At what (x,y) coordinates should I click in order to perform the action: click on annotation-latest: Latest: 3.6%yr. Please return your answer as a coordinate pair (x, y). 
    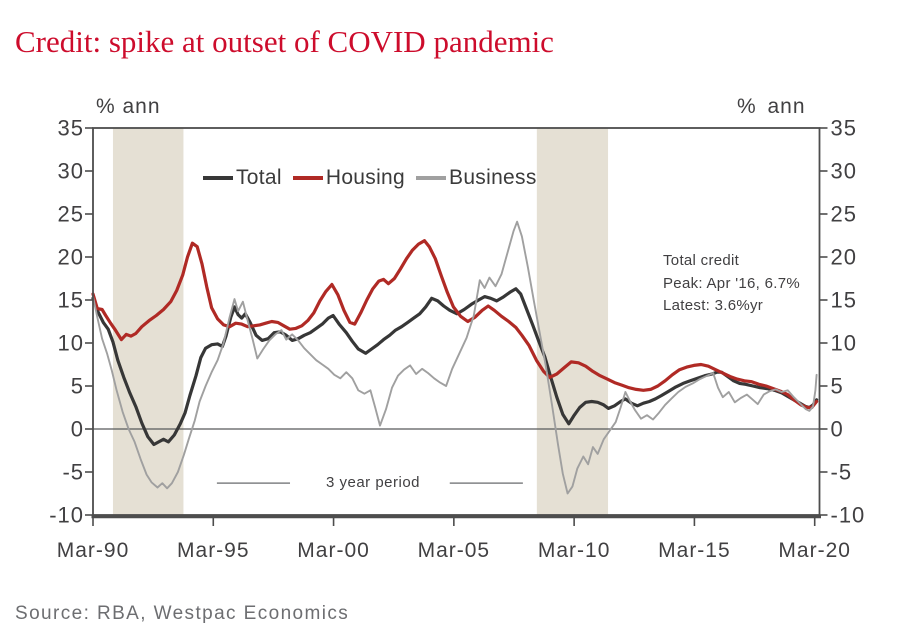
    Looking at the image, I should click on (713, 305).